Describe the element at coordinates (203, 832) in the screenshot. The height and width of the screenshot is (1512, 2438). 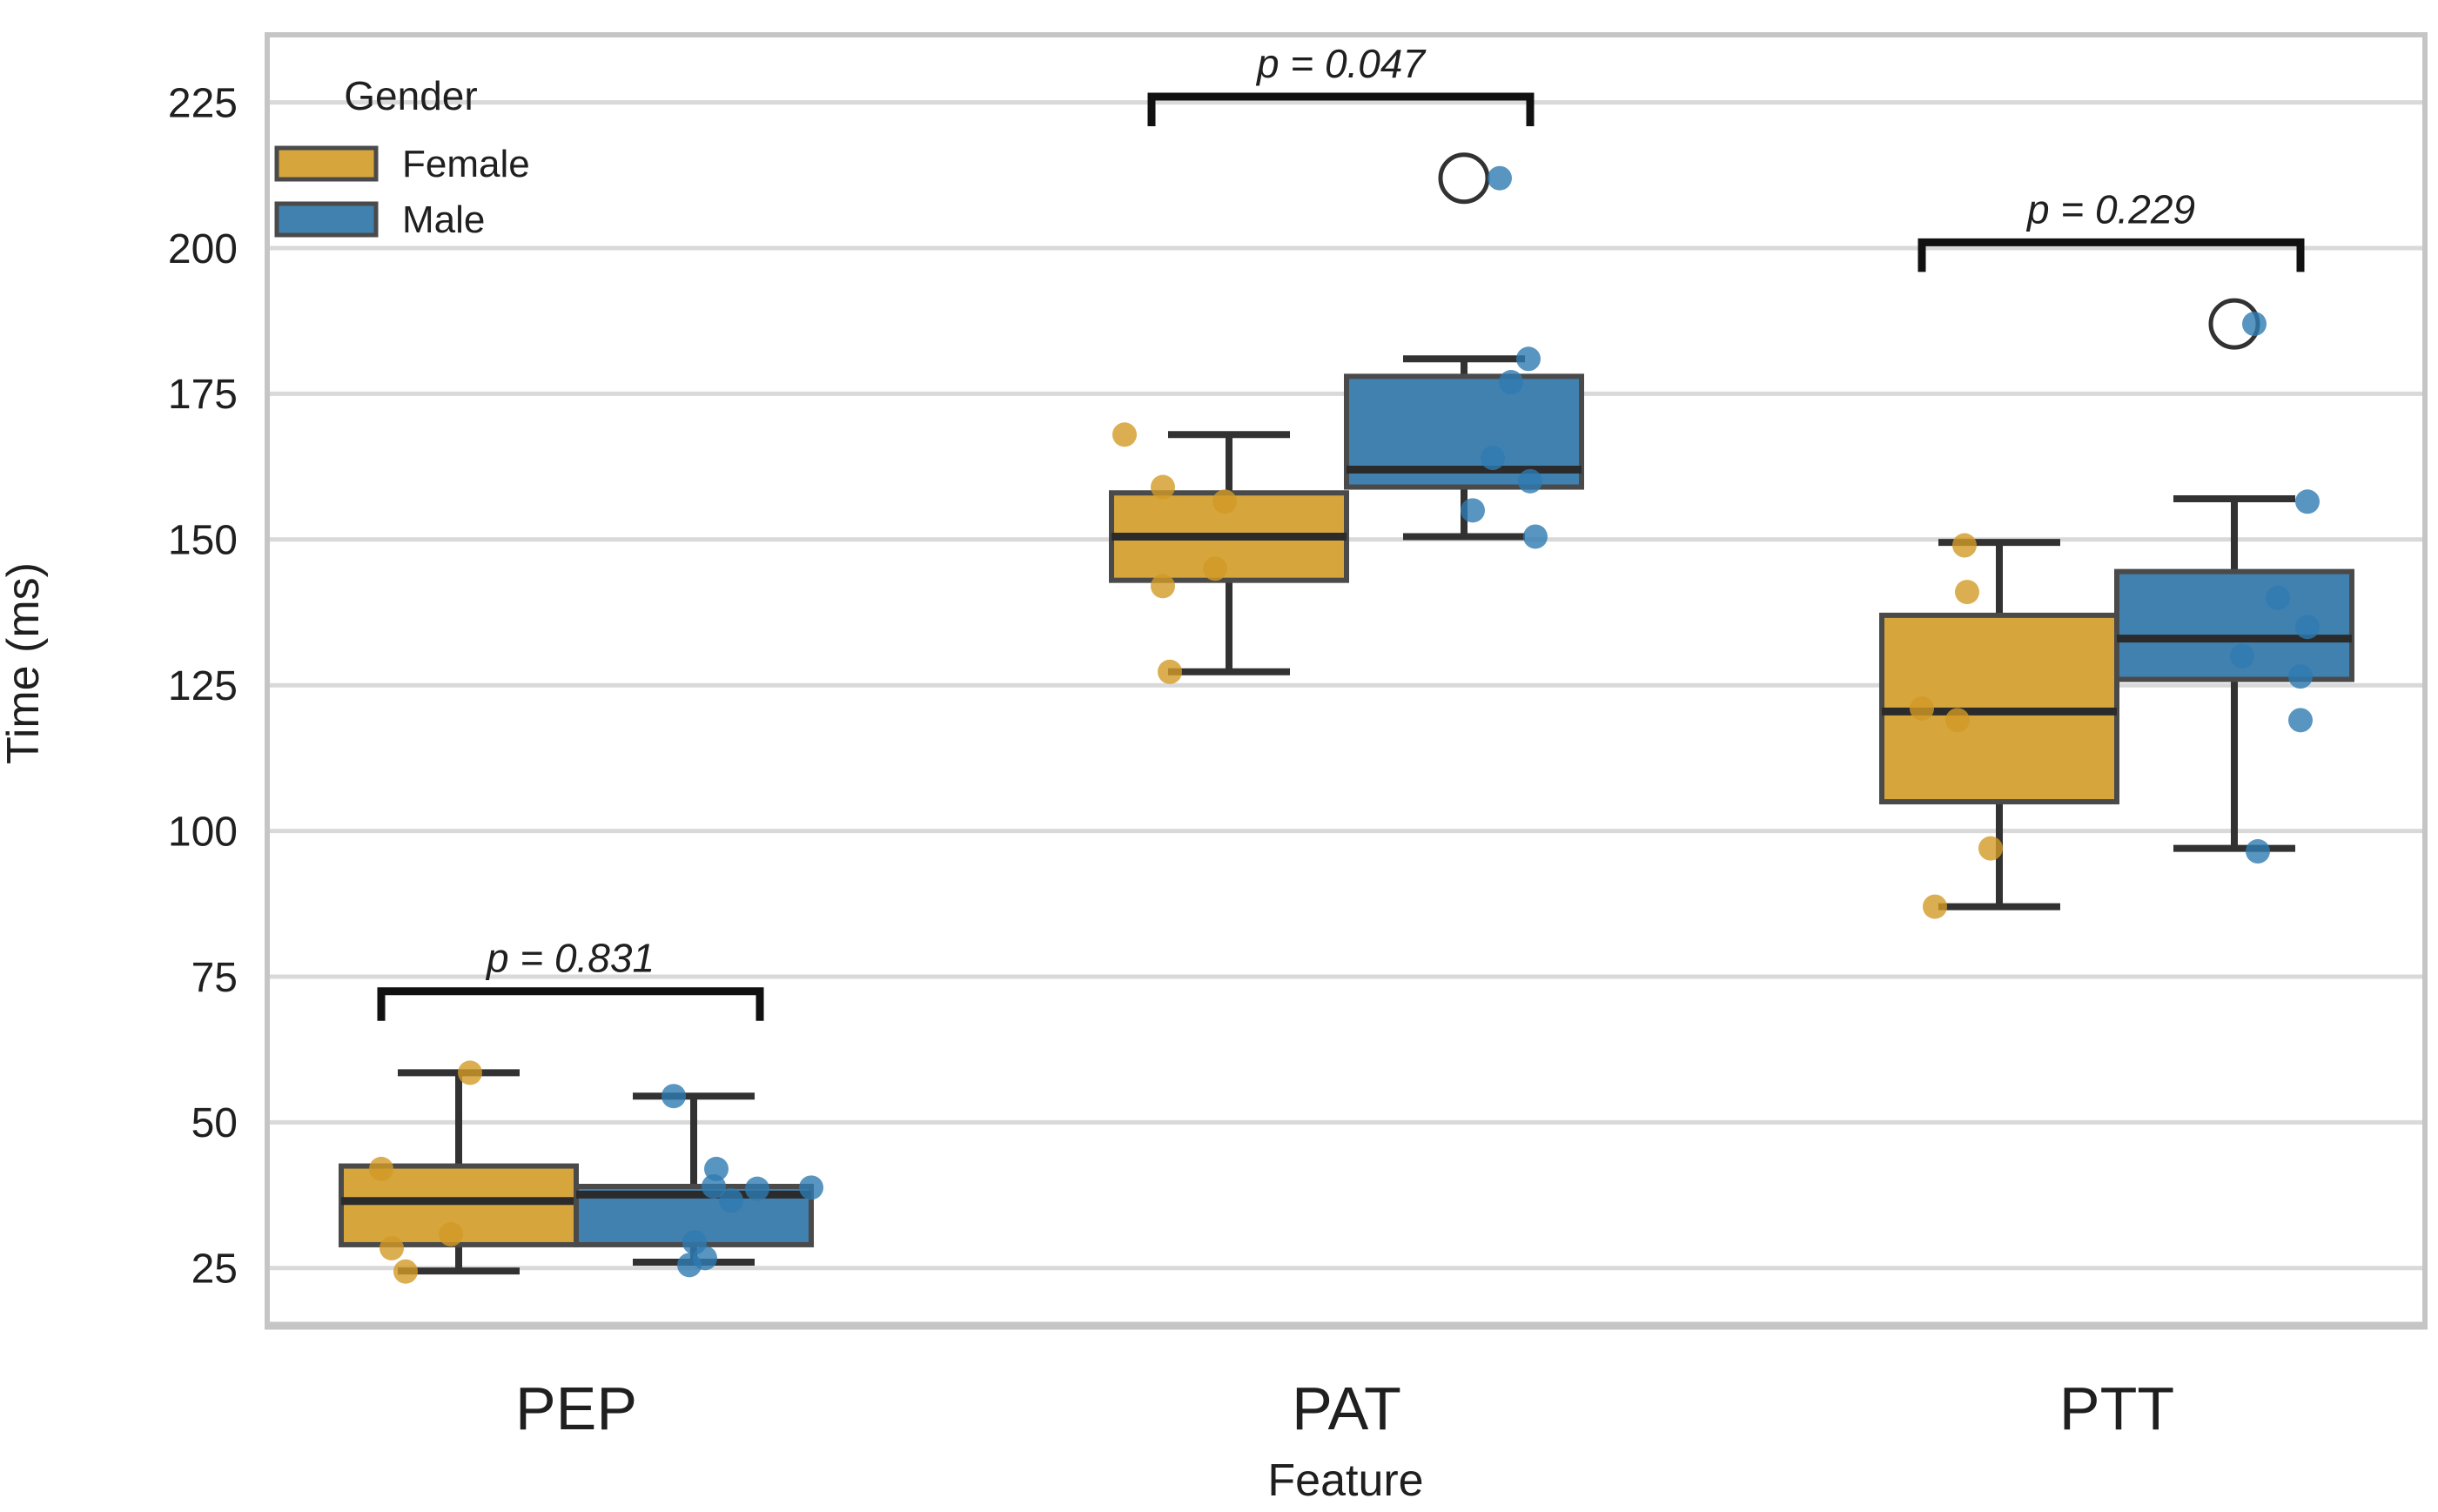
I see `y-tick-label: 100` at that location.